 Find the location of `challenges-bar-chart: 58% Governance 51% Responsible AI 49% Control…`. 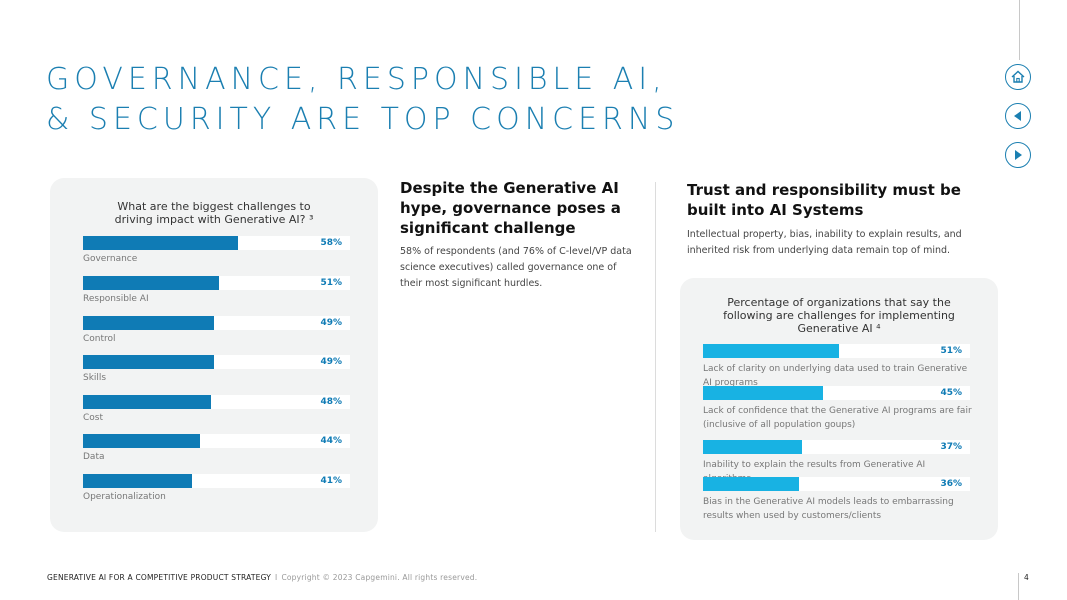

challenges-bar-chart: 58% Governance 51% Responsible AI 49% Control… is located at coordinates (216, 371).